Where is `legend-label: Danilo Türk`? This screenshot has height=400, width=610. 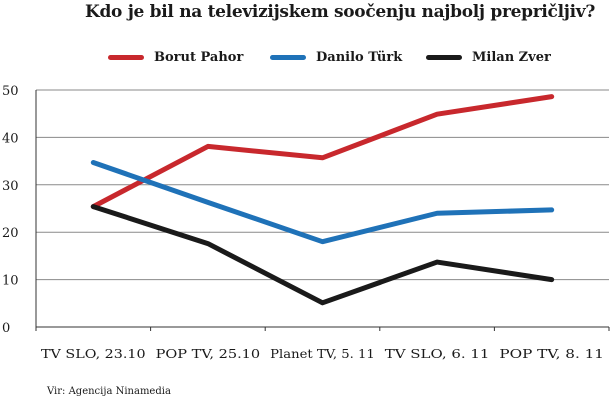 legend-label: Danilo Türk is located at coordinates (359, 57).